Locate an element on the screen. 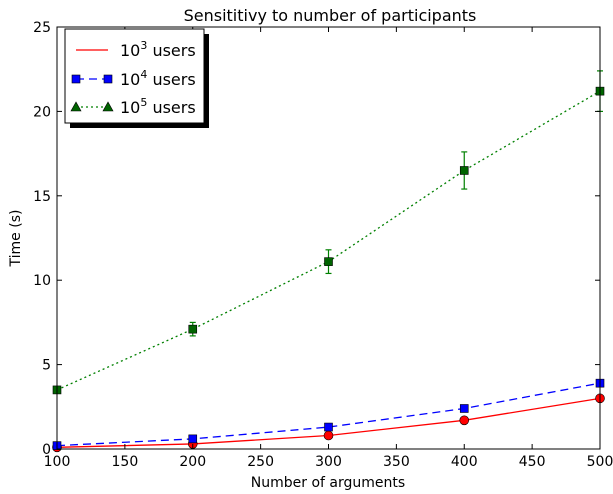 This screenshot has width=613, height=494. x-tick-label: 250 is located at coordinates (260, 462).